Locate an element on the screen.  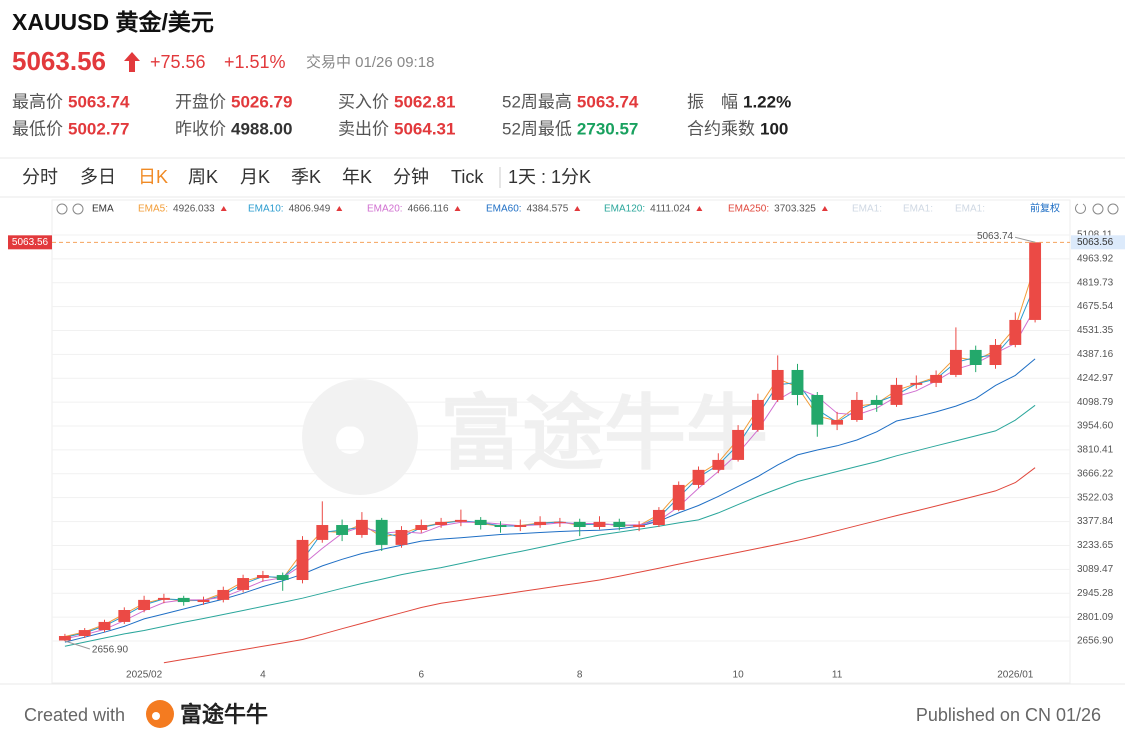
status: 交易中 01/26 09:18 is located at coordinates (370, 62).